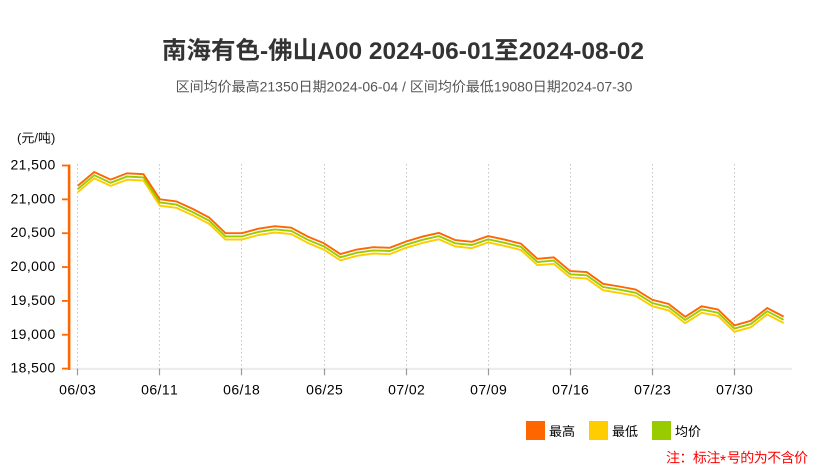 This screenshot has width=821, height=474. What do you see at coordinates (652, 390) in the screenshot?
I see `svg-text: 07/23` at bounding box center [652, 390].